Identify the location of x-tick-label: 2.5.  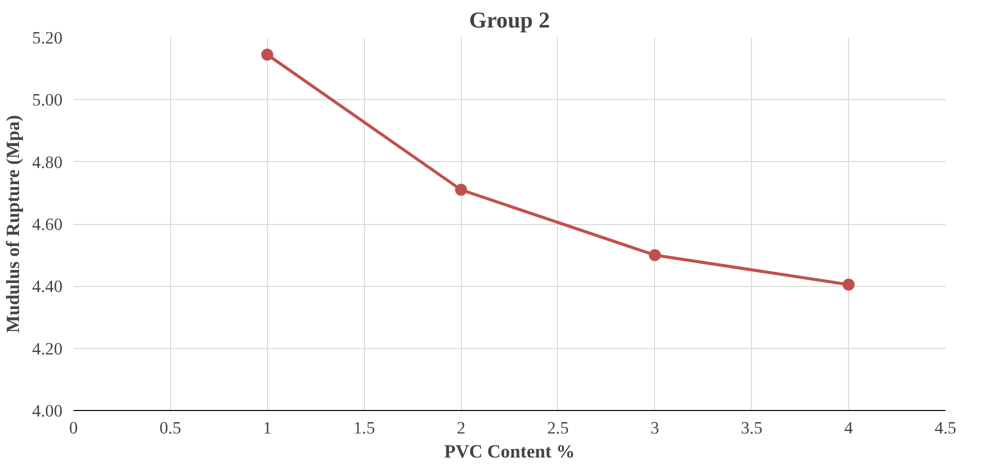
(558, 428).